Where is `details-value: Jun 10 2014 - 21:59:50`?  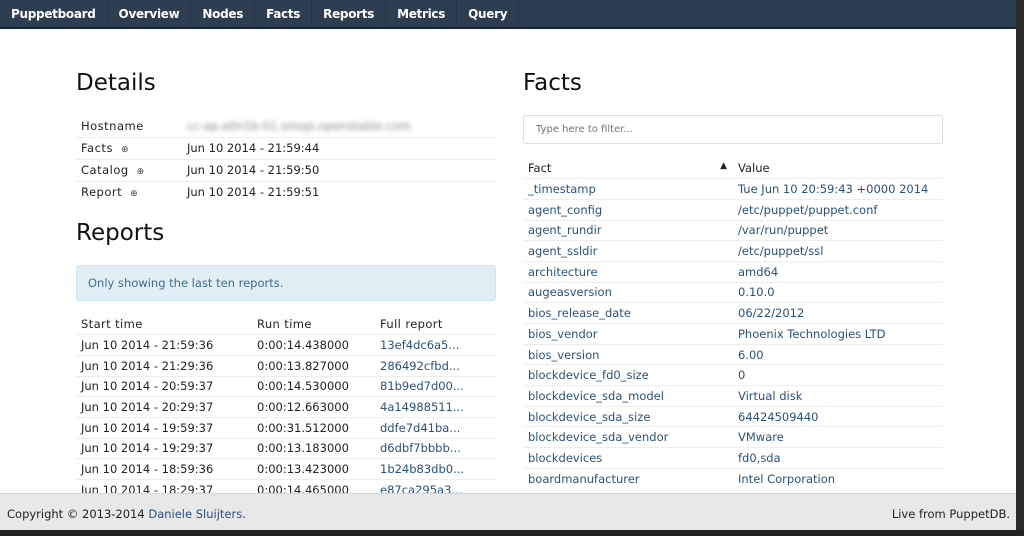
details-value: Jun 10 2014 - 21:59:50 is located at coordinates (339, 169).